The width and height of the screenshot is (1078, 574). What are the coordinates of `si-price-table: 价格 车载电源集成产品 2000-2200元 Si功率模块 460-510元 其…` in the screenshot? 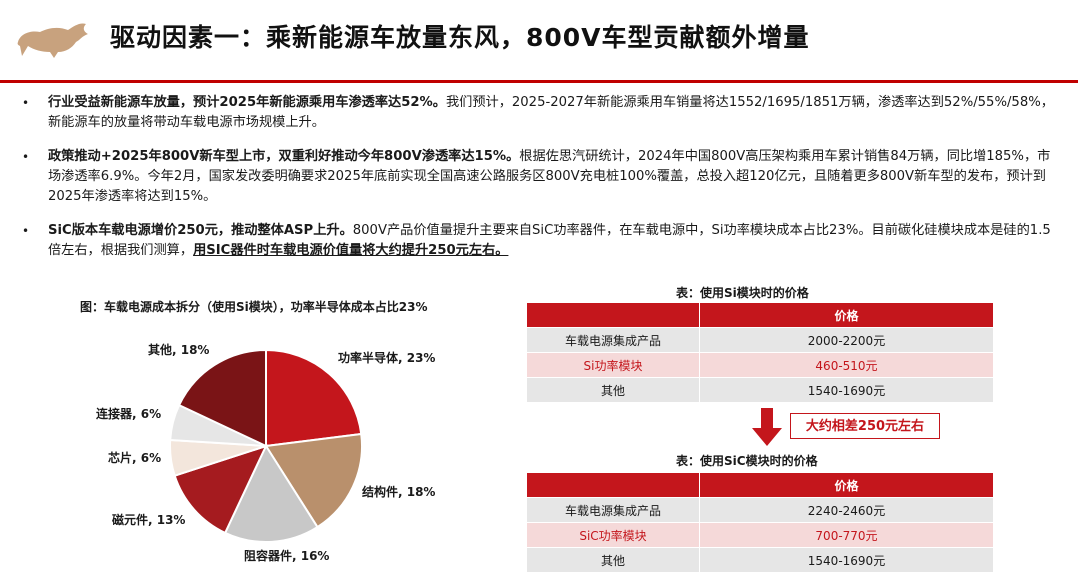 It's located at (760, 352).